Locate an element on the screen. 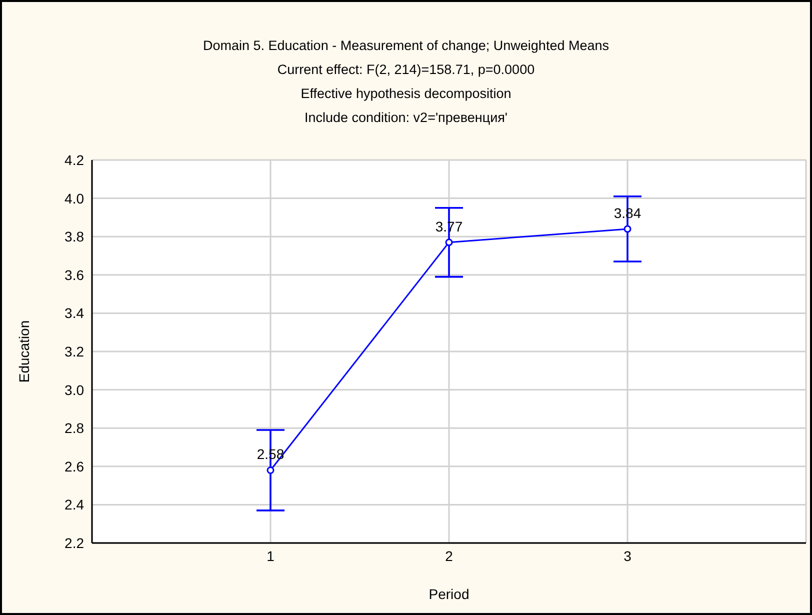  x-tick-label: 3 is located at coordinates (628, 556).